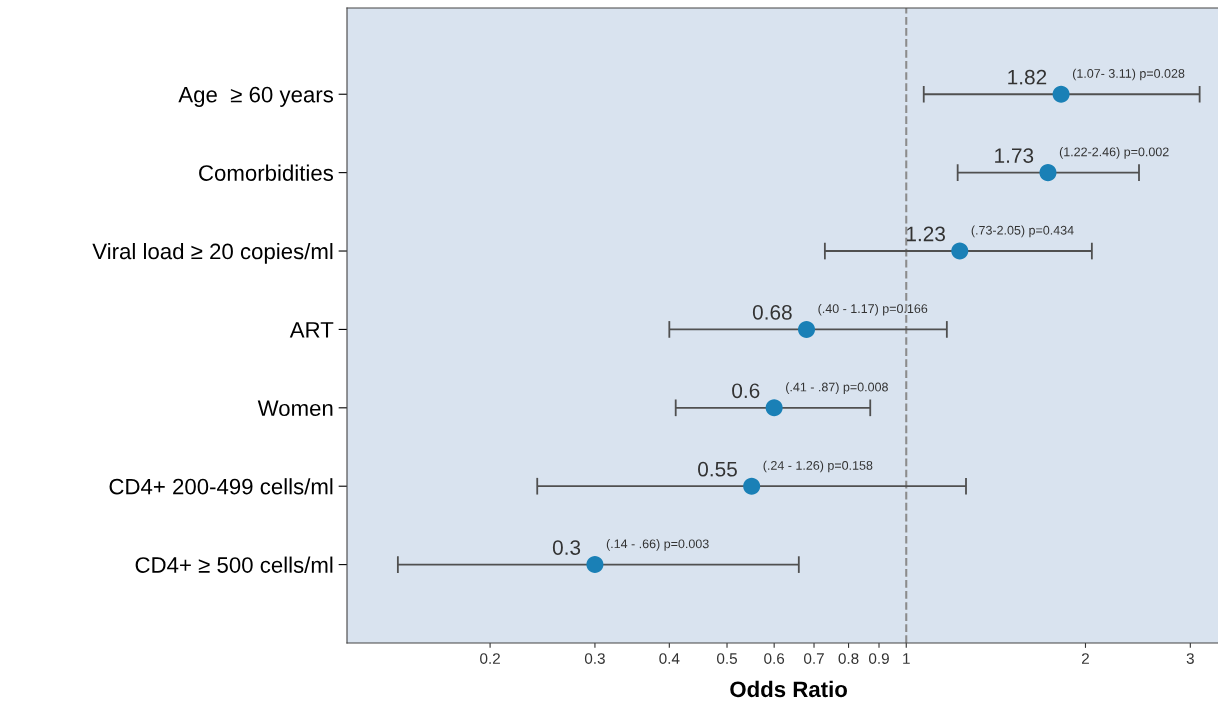 The image size is (1218, 712). What do you see at coordinates (234, 564) in the screenshot?
I see `y-tick-label: CD4+ ≥ 500 cells/ml` at bounding box center [234, 564].